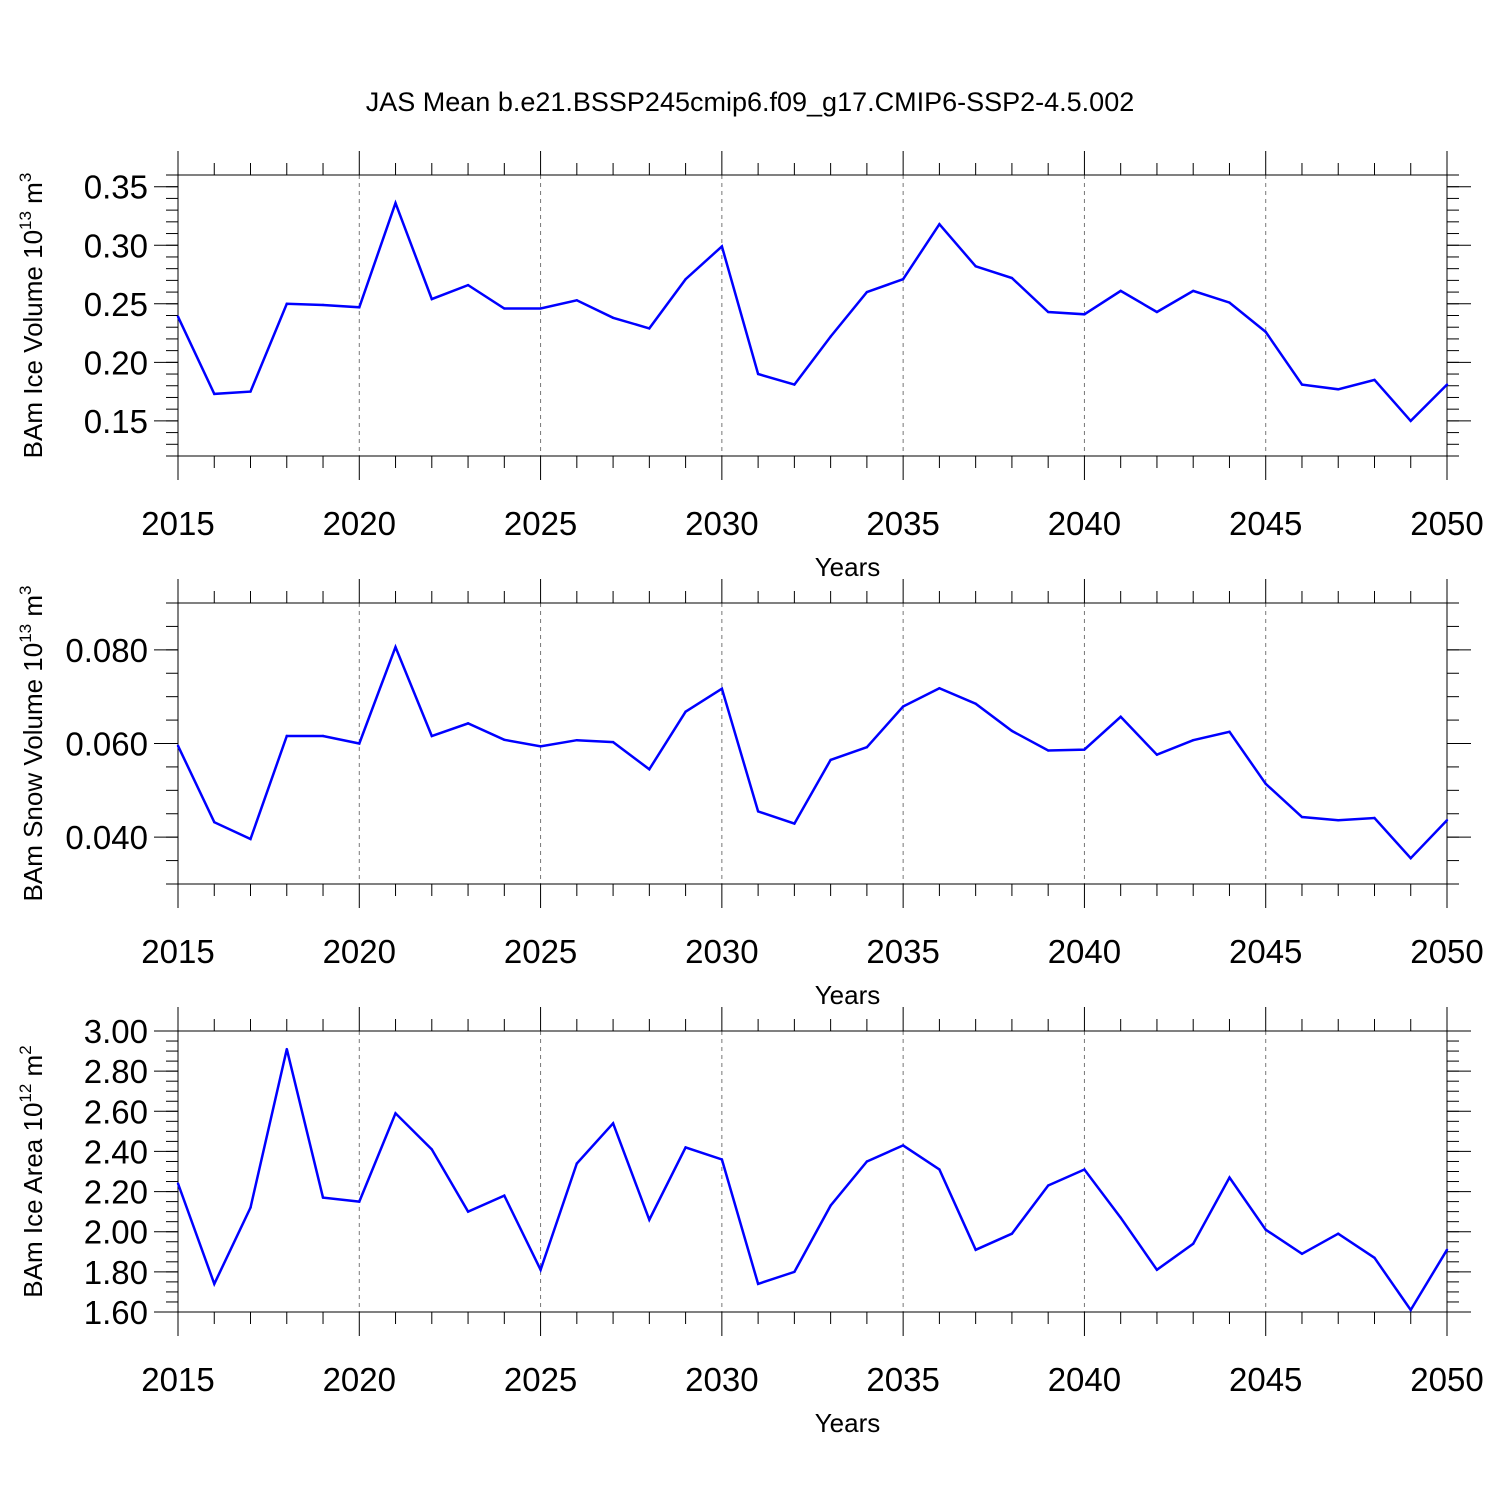 The width and height of the screenshot is (1500, 1500). What do you see at coordinates (1265, 951) in the screenshot?
I see `x-tick-label: 2045` at bounding box center [1265, 951].